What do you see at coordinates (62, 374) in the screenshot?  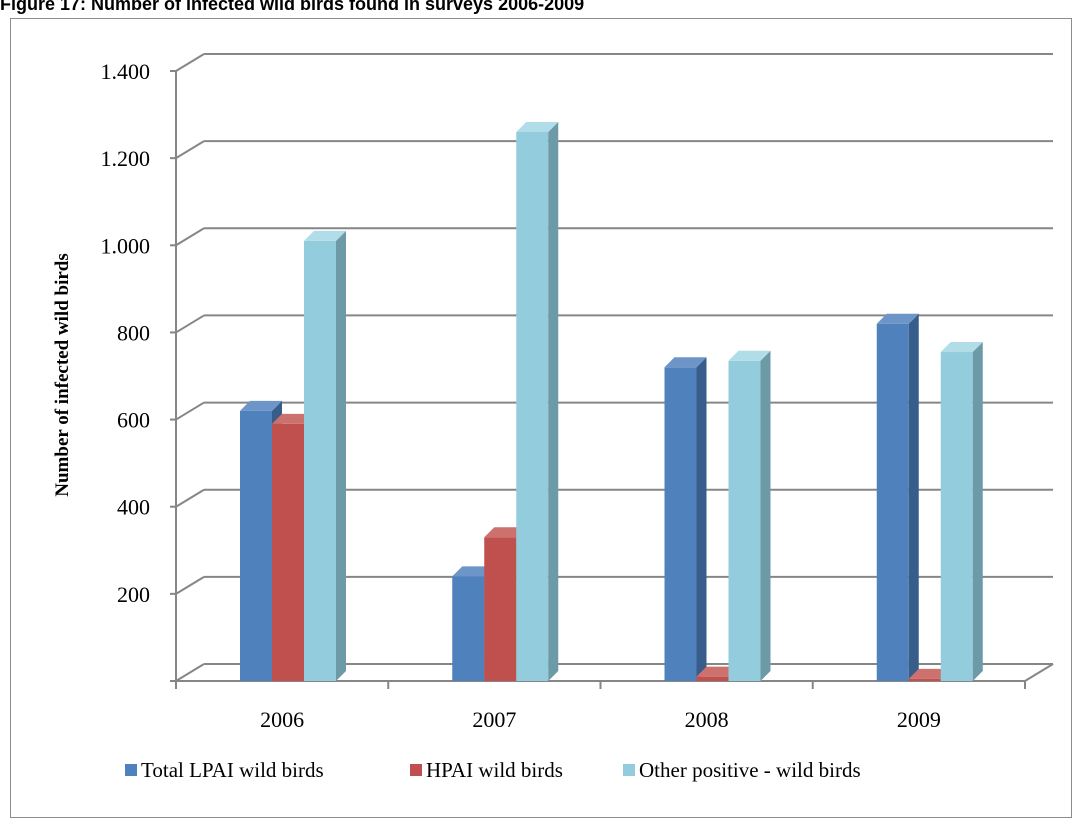 I see `y-axis-label: Number of infected wild birds` at bounding box center [62, 374].